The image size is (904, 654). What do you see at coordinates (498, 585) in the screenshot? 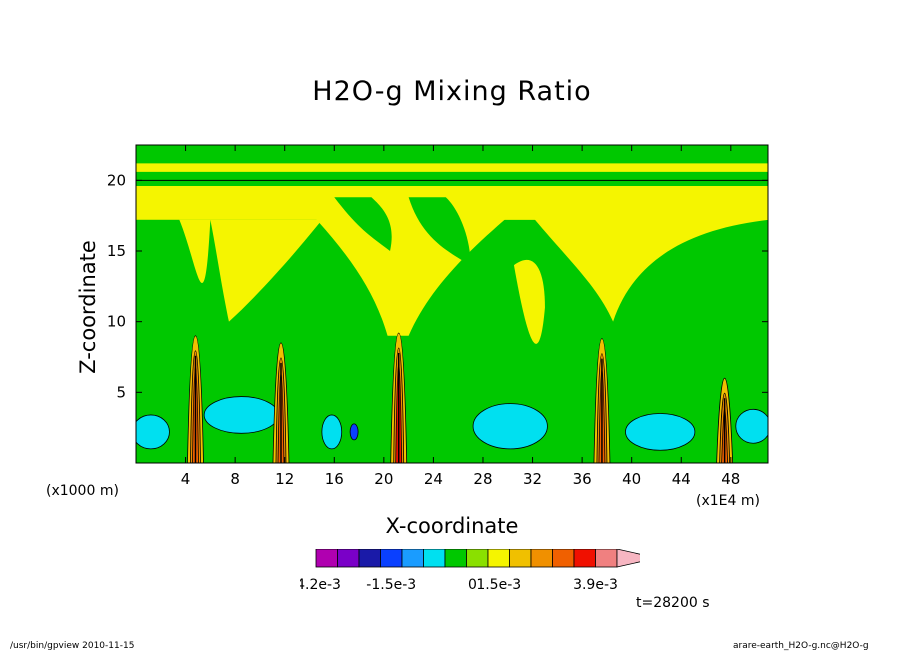
I see `colorbar-tick-label: 1.5e-3` at bounding box center [498, 585].